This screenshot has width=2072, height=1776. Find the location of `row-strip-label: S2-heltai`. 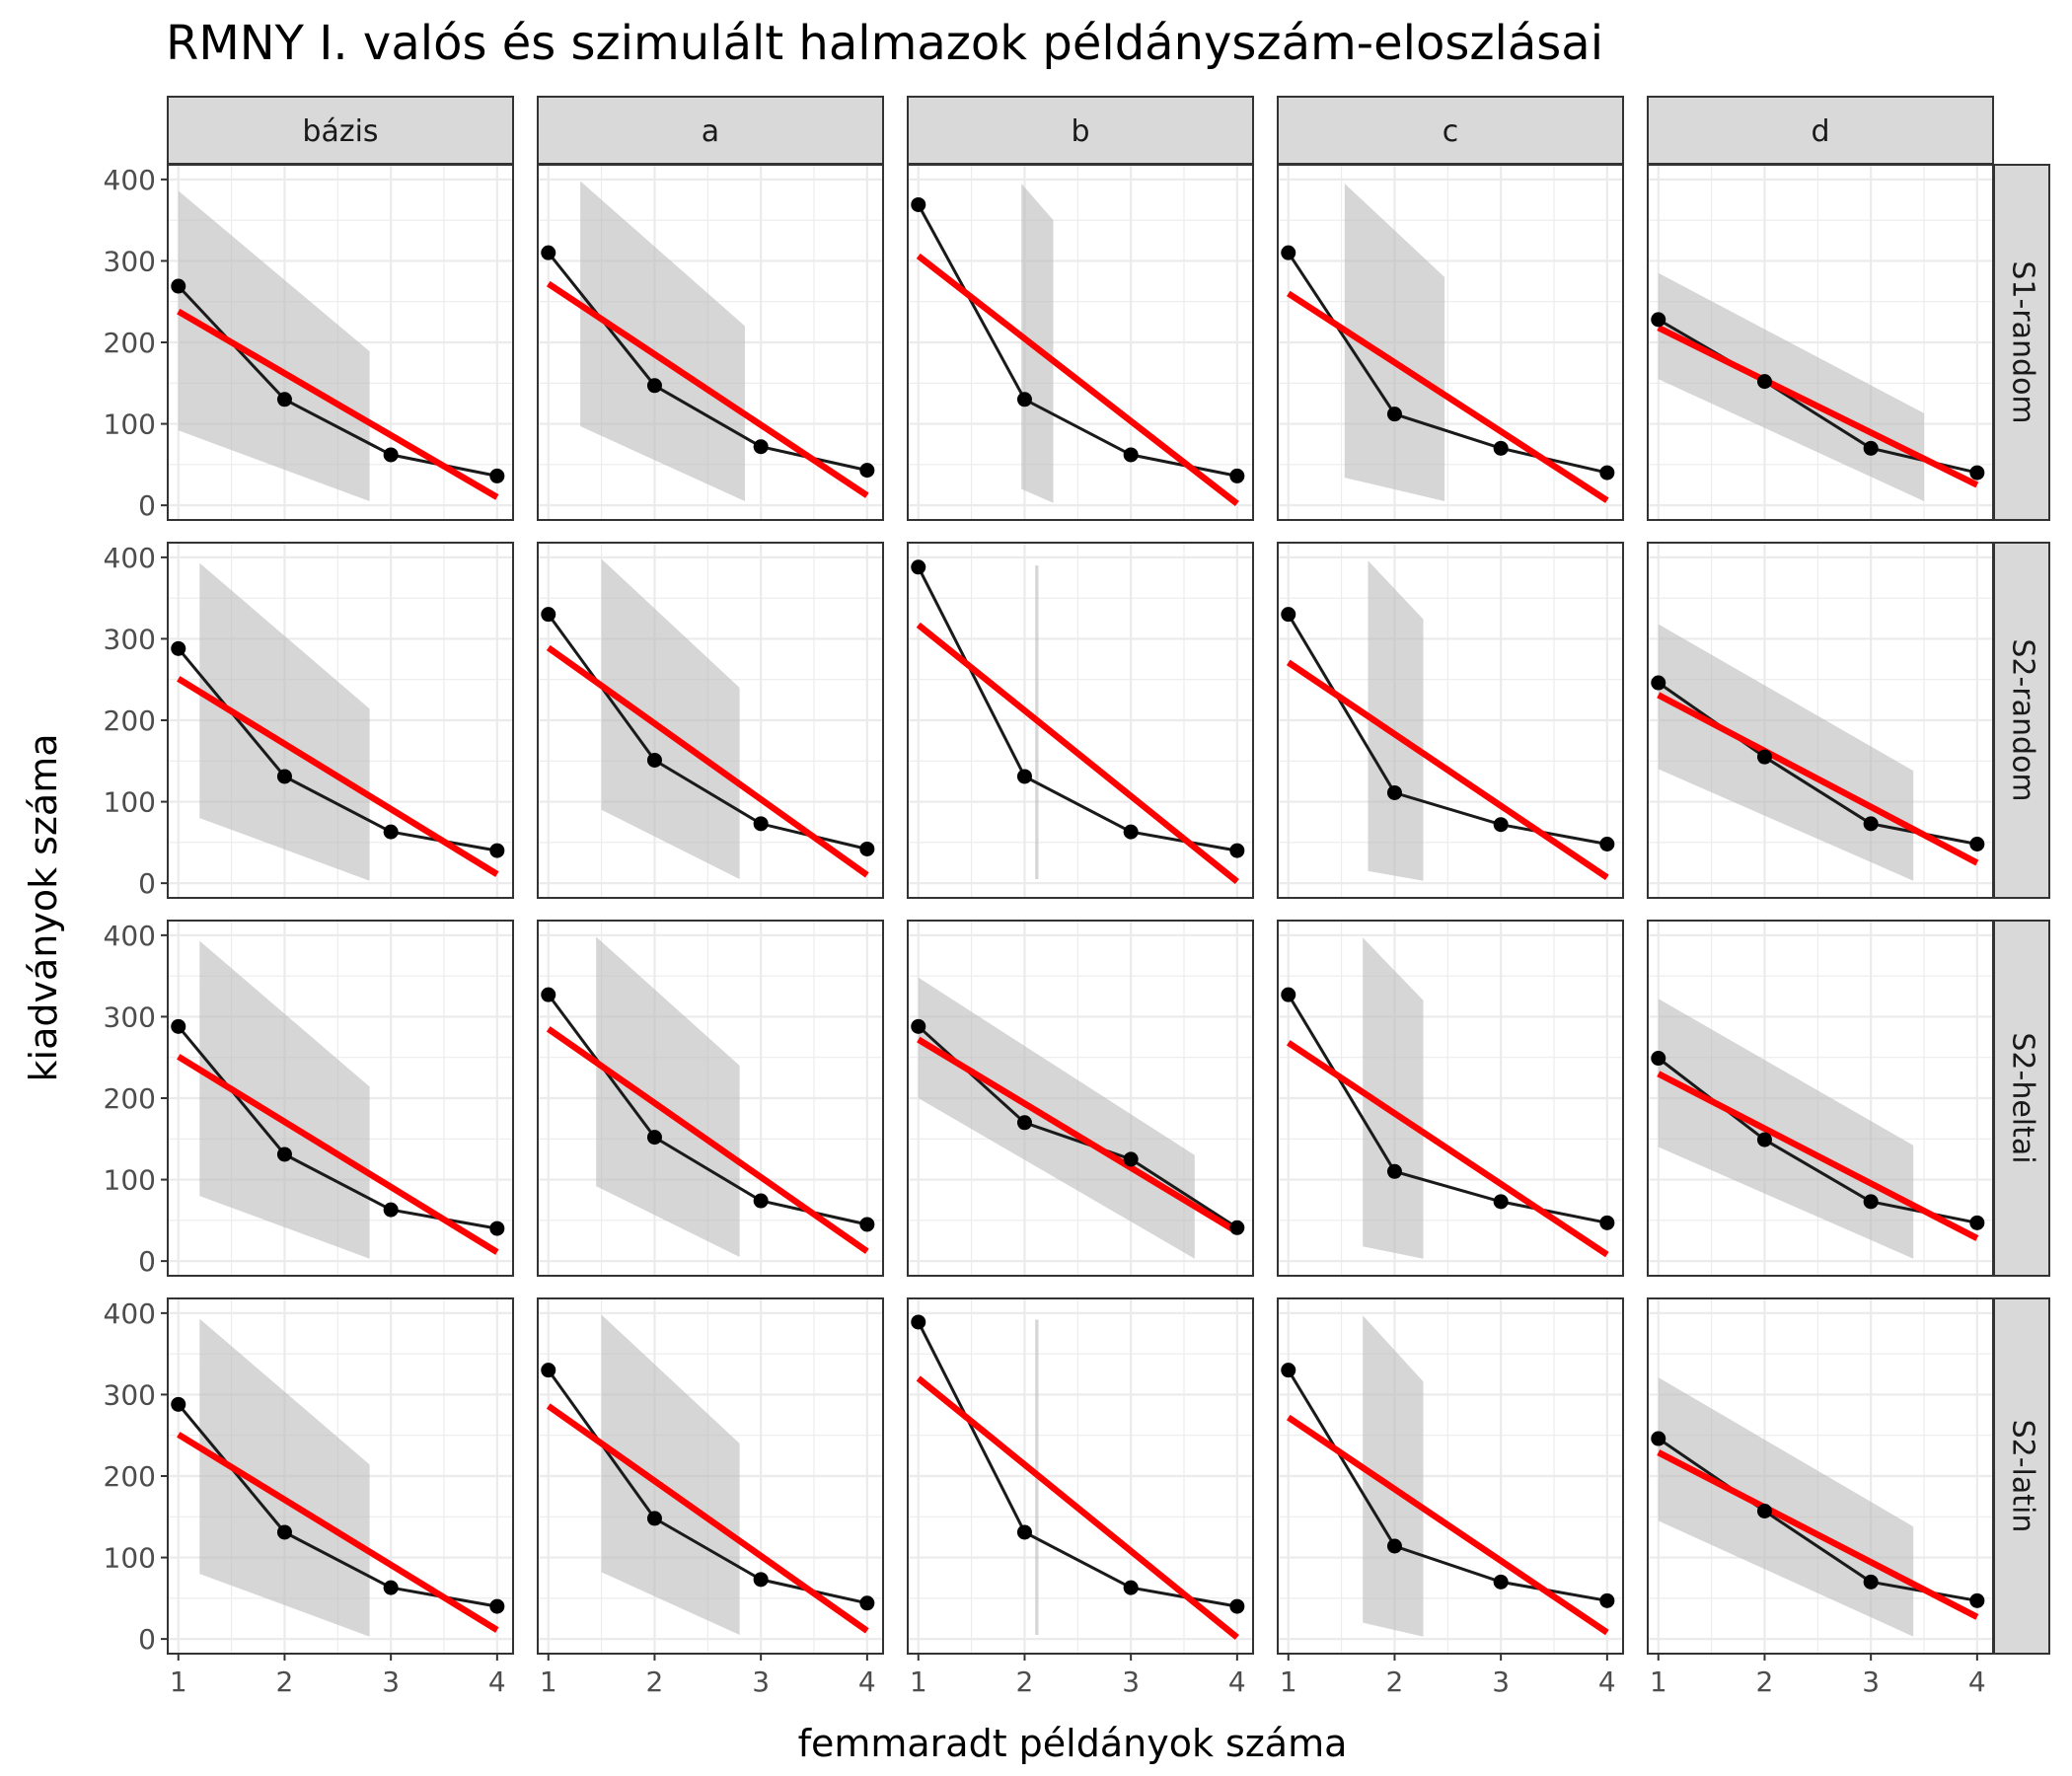

row-strip-label: S2-heltai is located at coordinates (2023, 1098).